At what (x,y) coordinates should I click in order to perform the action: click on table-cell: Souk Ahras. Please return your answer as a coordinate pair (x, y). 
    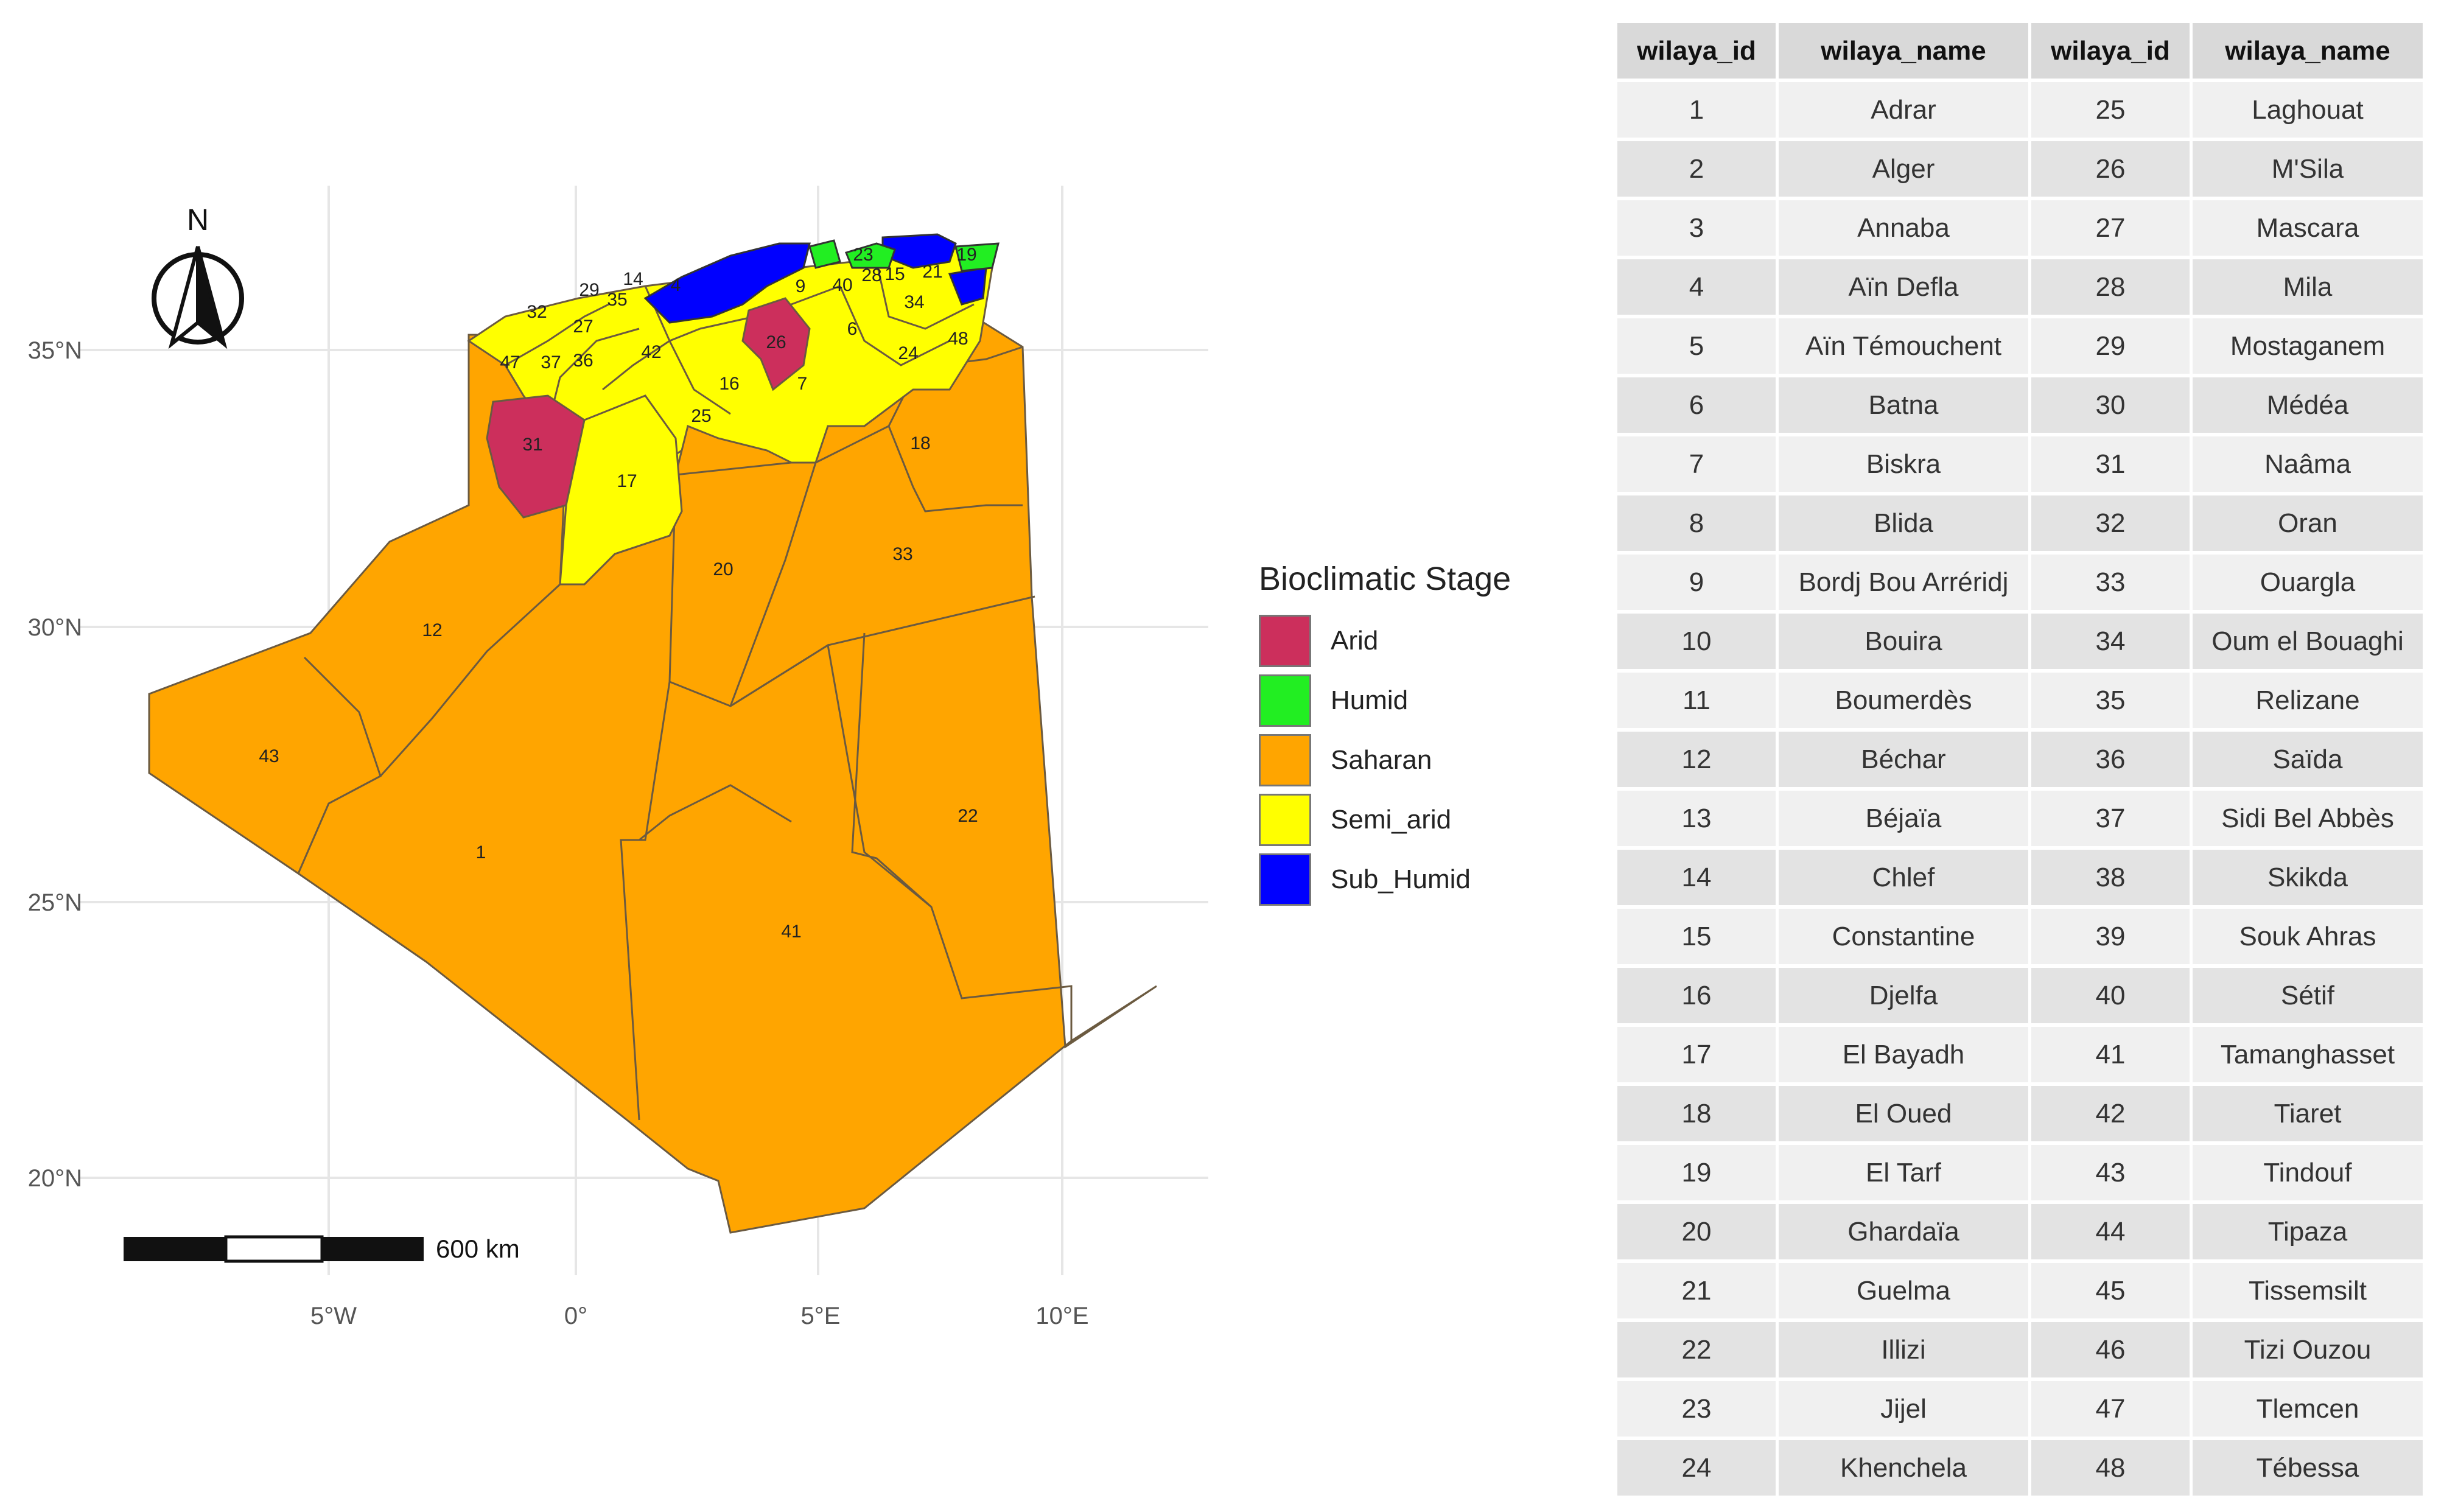
    Looking at the image, I should click on (2308, 936).